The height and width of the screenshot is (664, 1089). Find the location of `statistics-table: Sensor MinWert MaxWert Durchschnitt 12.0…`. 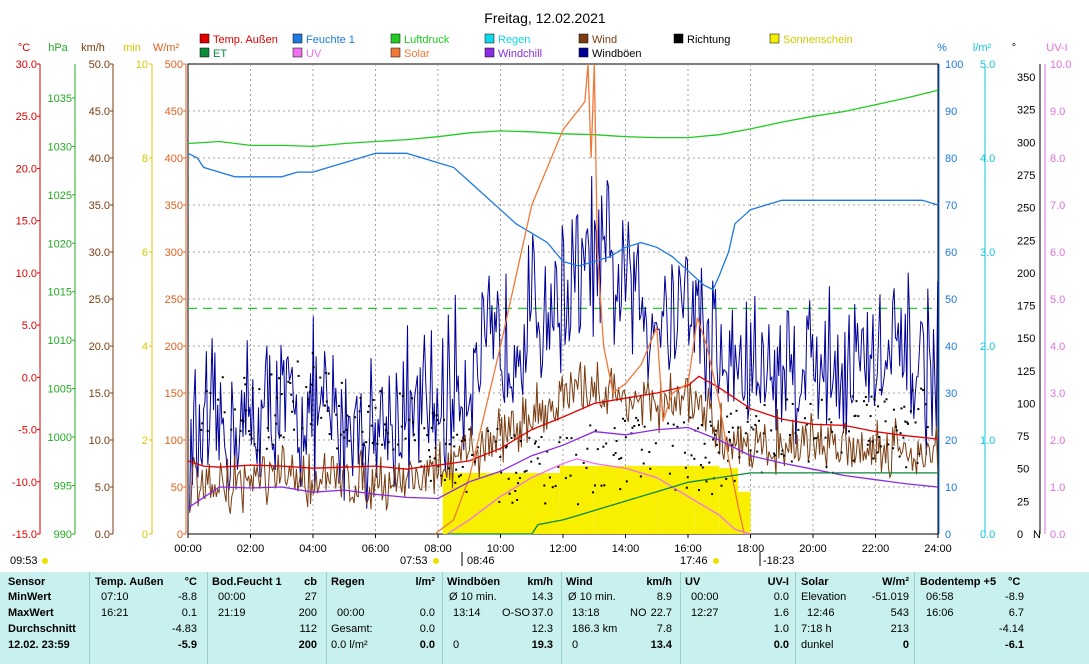

statistics-table: Sensor MinWert MaxWert Durchschnitt 12.0… is located at coordinates (544, 618).